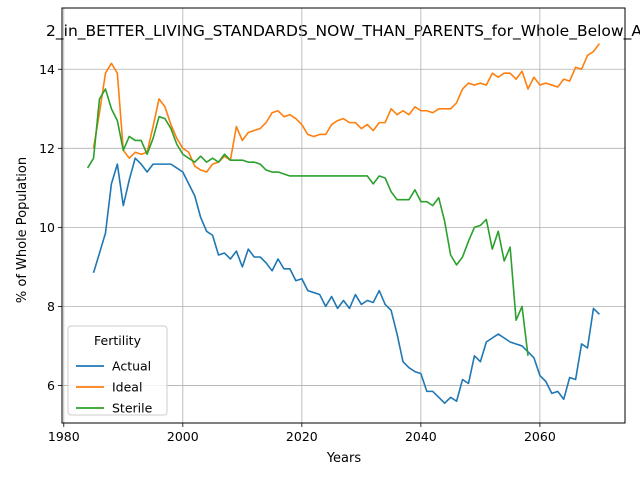 Image resolution: width=640 pixels, height=480 pixels. Describe the element at coordinates (421, 436) in the screenshot. I see `x-tick-label: 2040` at that location.